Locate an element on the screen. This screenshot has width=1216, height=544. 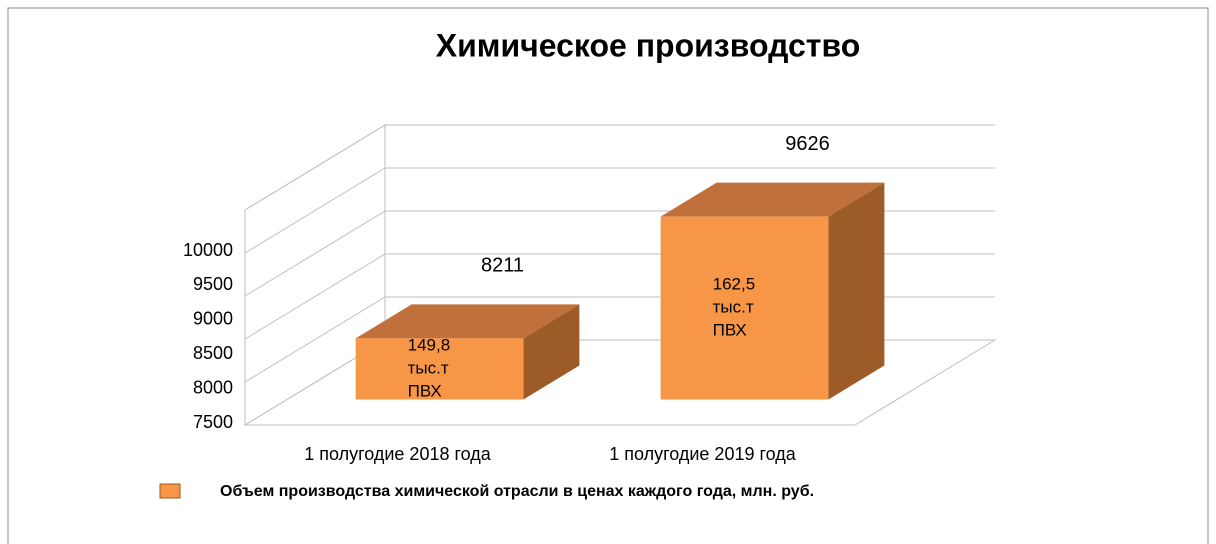
x-tick-label: 1 полугодие 2018 года is located at coordinates (398, 454).